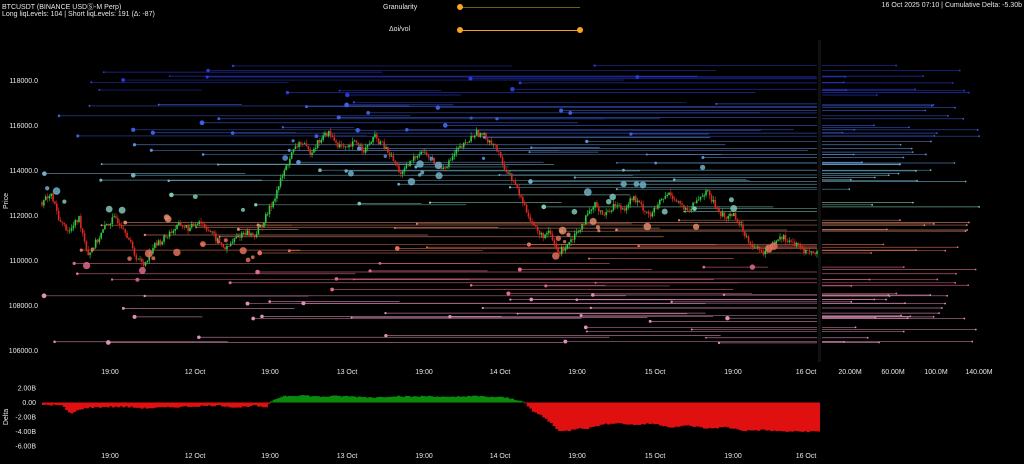  Describe the element at coordinates (520, 30) in the screenshot. I see `oi-vol-track` at that location.